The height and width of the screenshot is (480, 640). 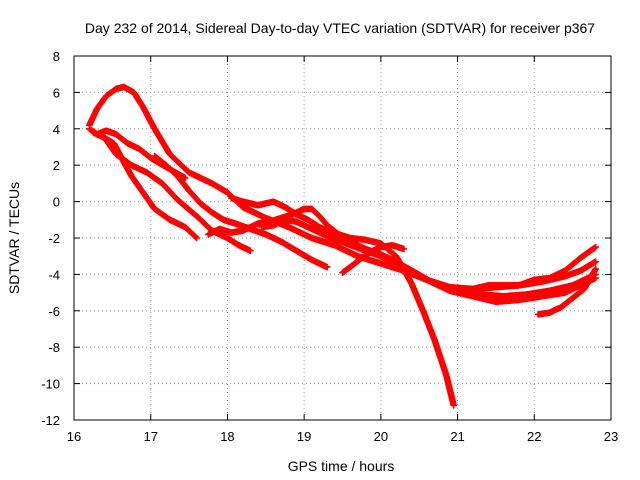 I want to click on y-tick-label: -6, so click(x=54, y=311).